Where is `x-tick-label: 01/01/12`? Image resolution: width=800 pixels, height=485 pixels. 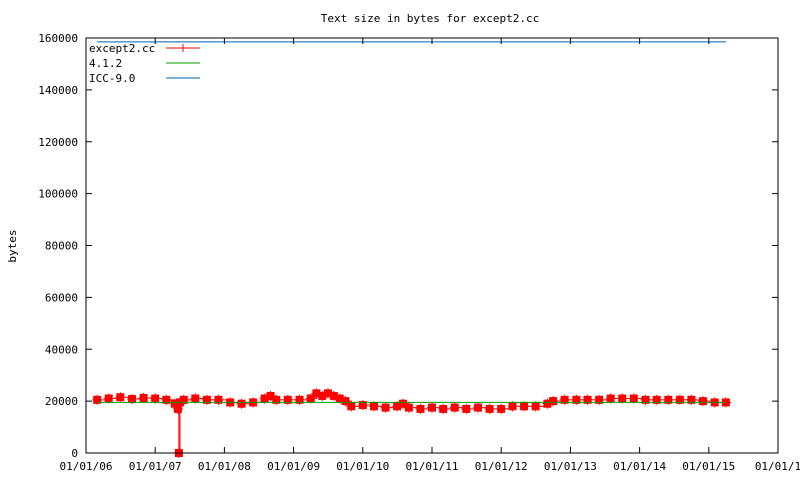 x-tick-label: 01/01/12 is located at coordinates (501, 466).